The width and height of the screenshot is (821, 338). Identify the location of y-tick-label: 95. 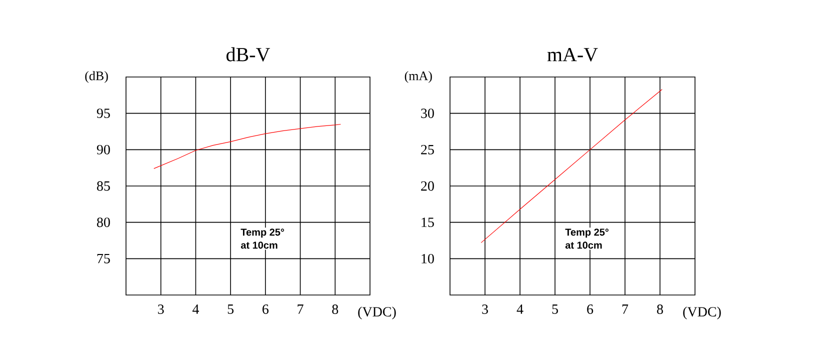
(103, 113).